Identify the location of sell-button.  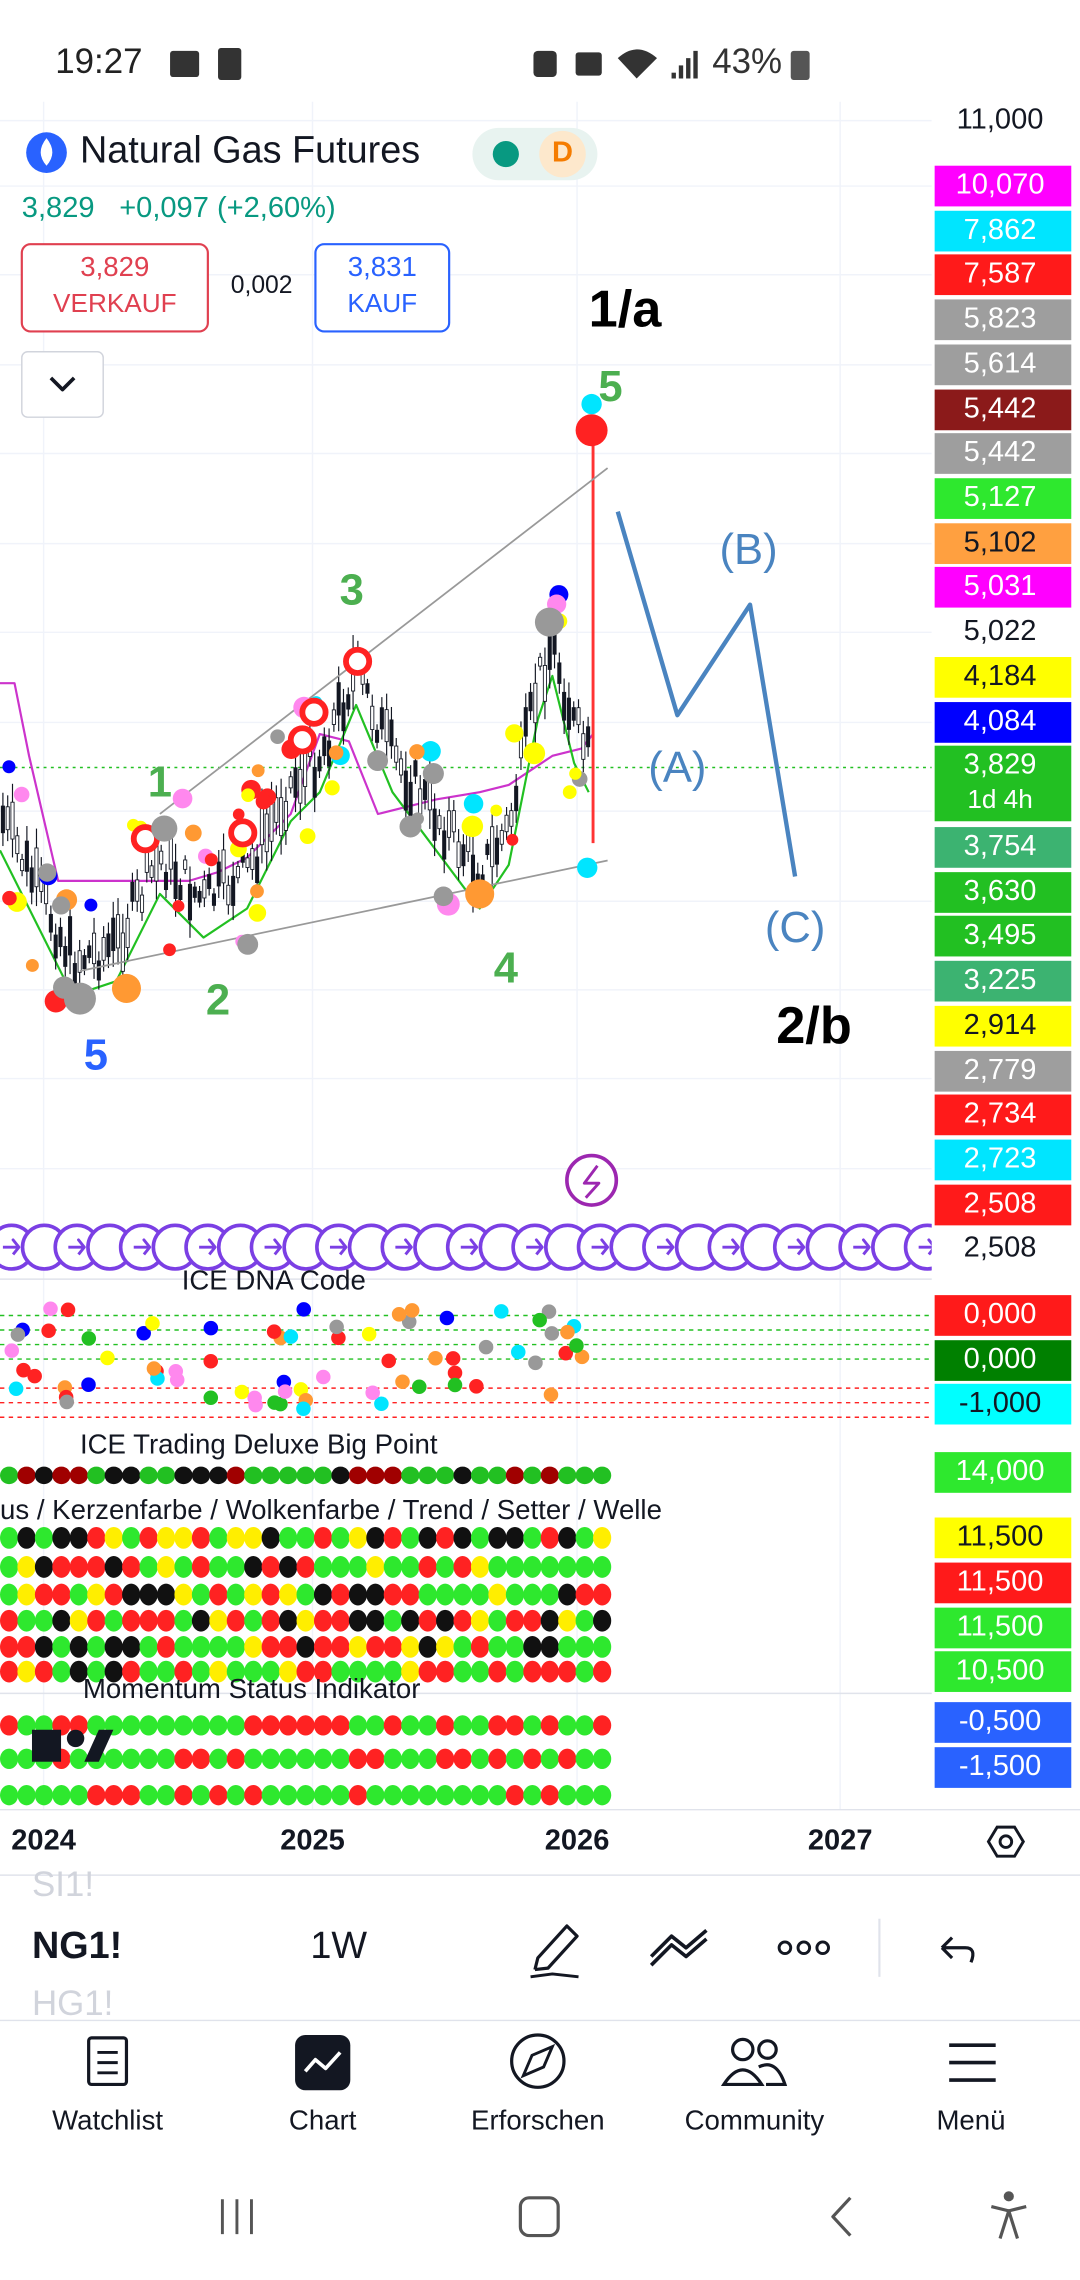
(114, 288).